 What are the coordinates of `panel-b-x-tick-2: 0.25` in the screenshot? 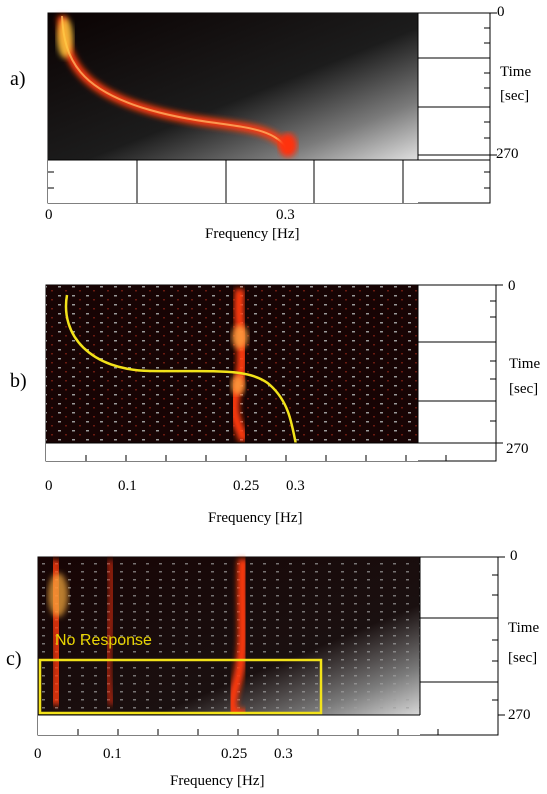 It's located at (246, 486).